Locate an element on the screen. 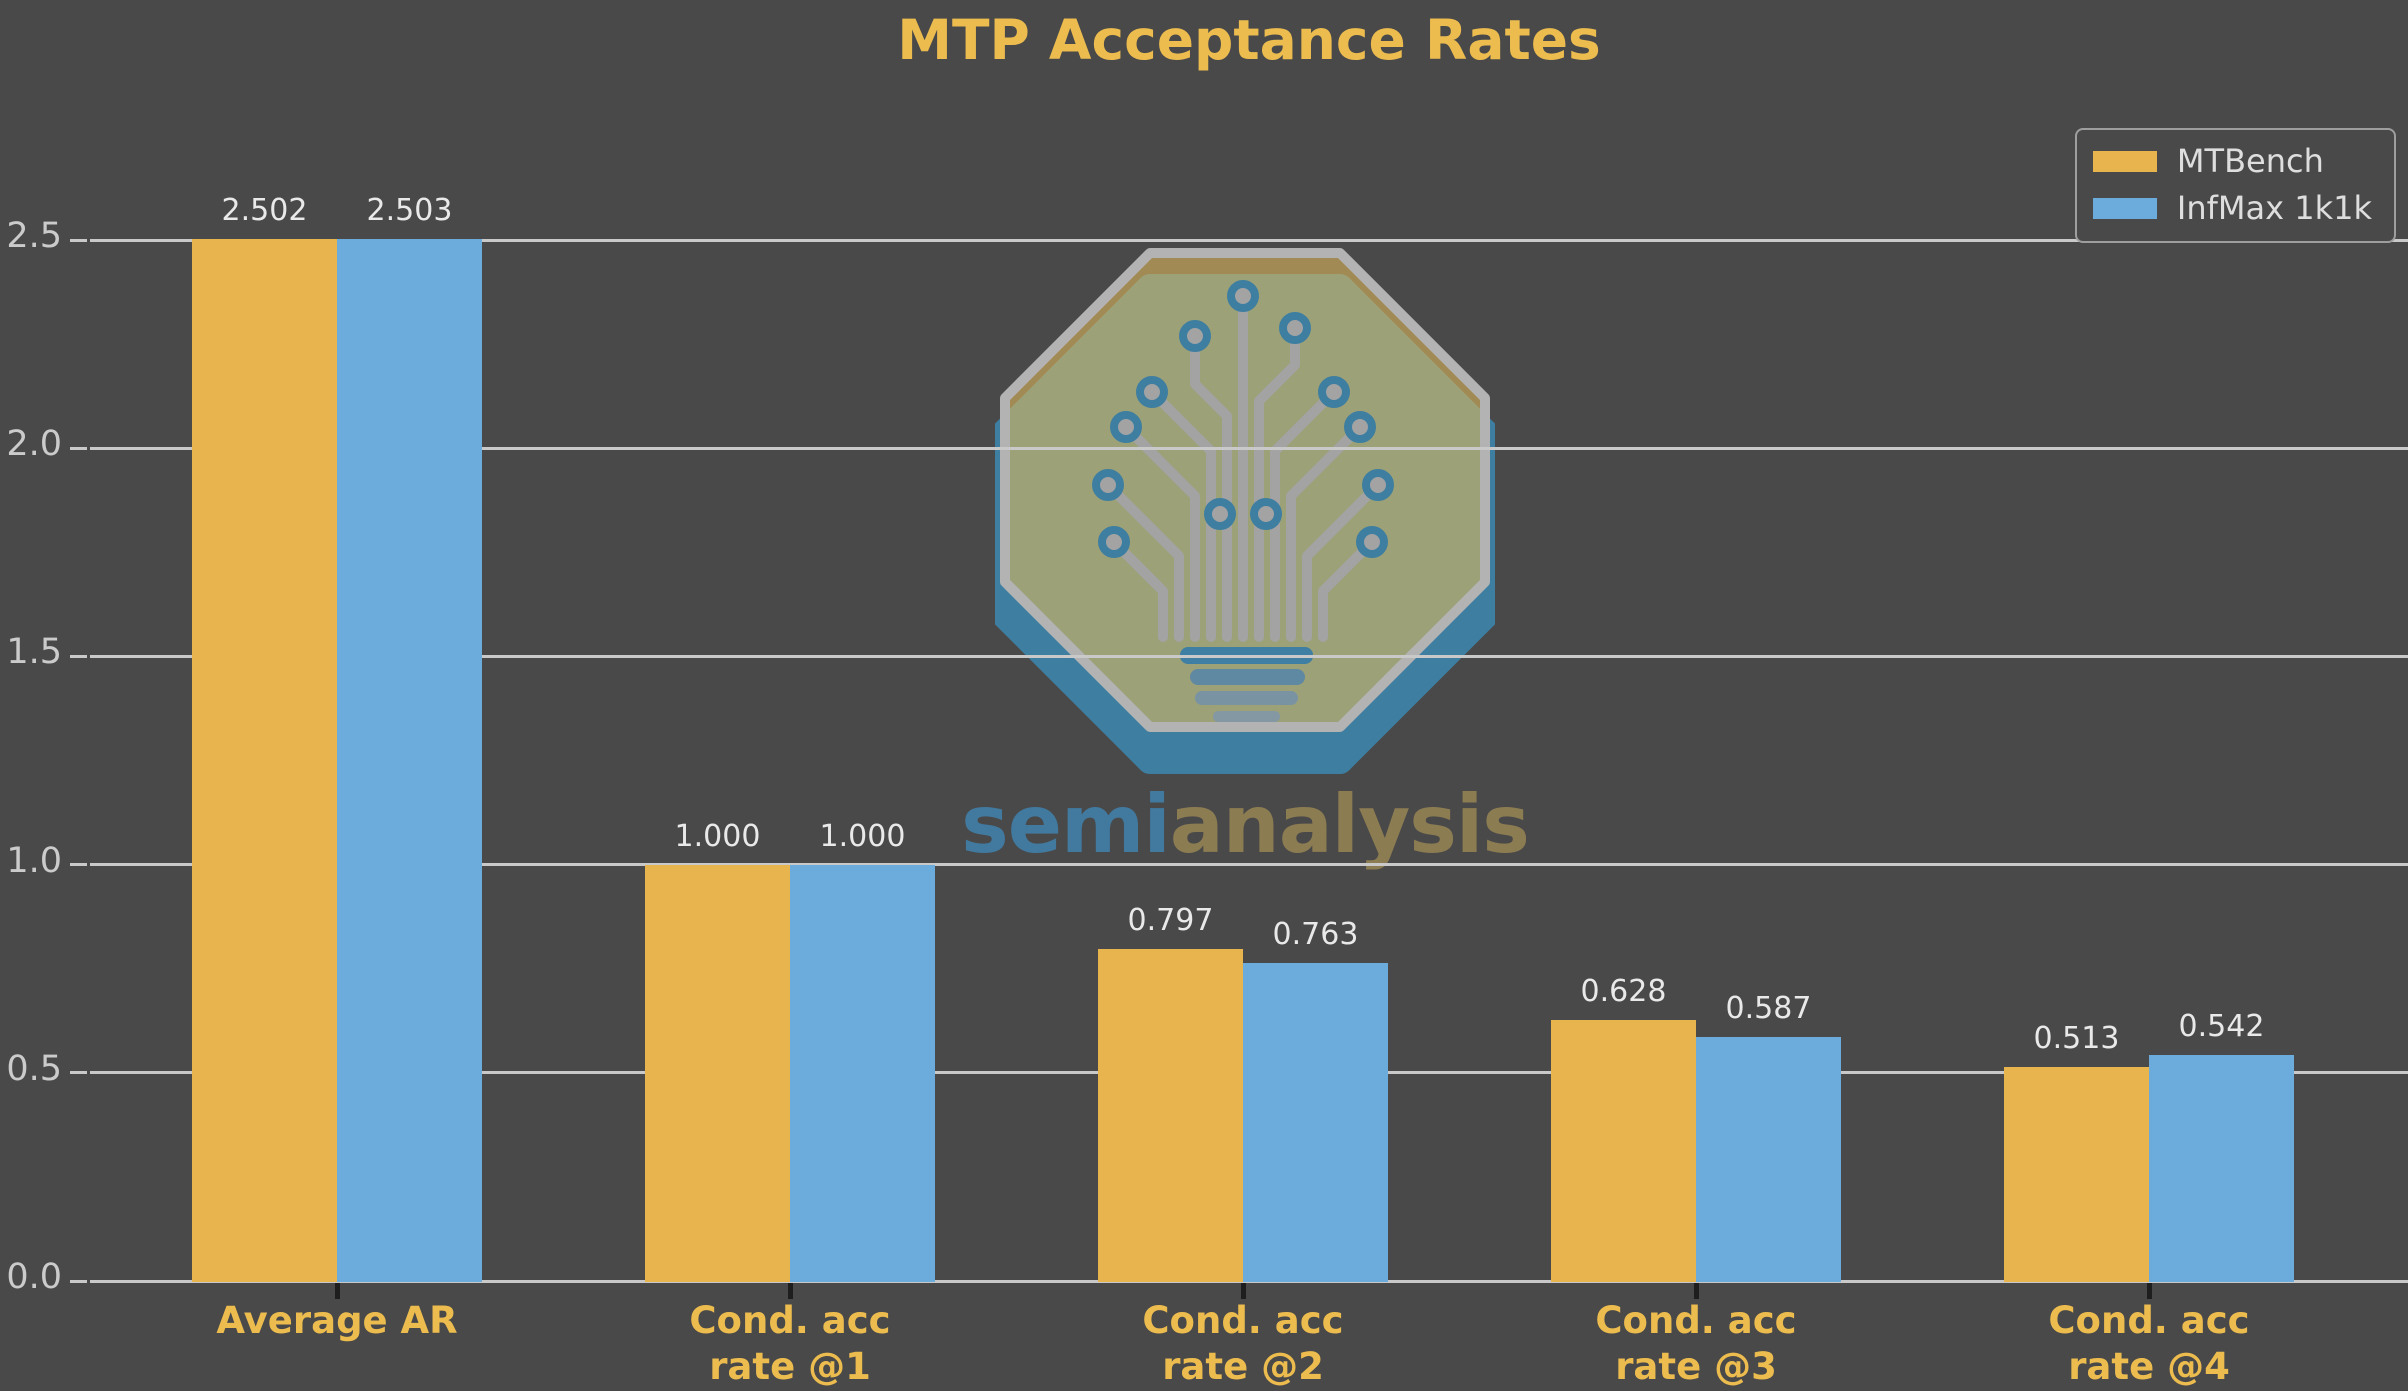 This screenshot has height=1391, width=2408. bar-mtbench-group3 is located at coordinates (1170, 1115).